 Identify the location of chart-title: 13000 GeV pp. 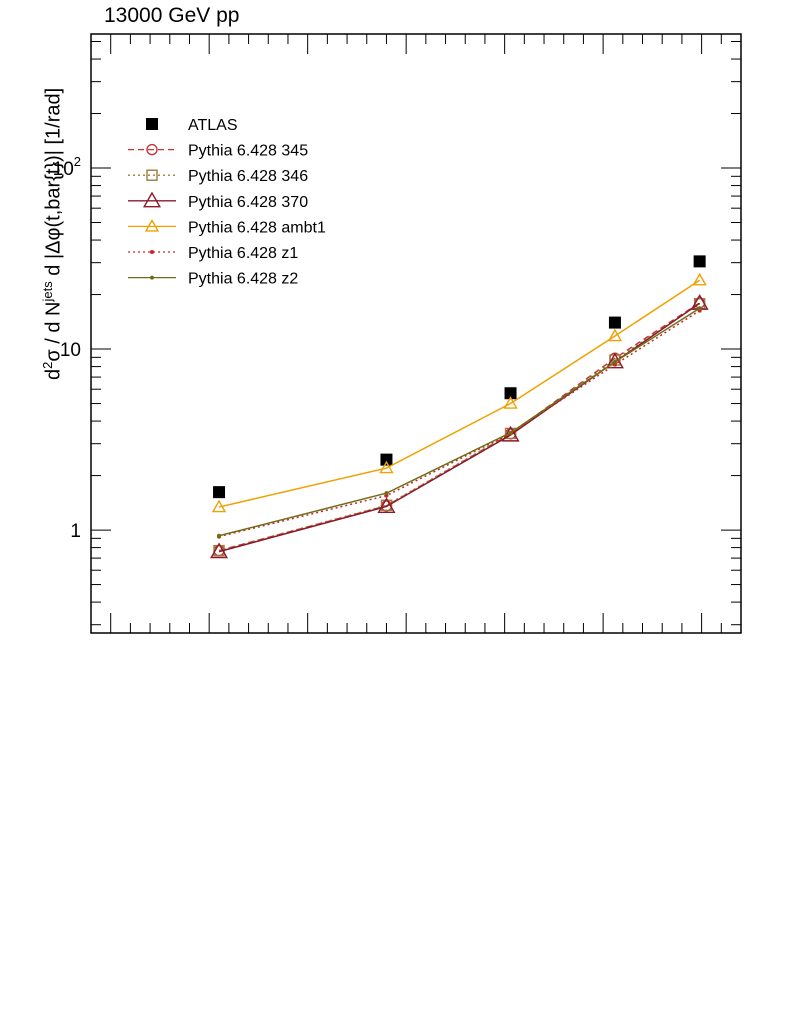
(172, 15).